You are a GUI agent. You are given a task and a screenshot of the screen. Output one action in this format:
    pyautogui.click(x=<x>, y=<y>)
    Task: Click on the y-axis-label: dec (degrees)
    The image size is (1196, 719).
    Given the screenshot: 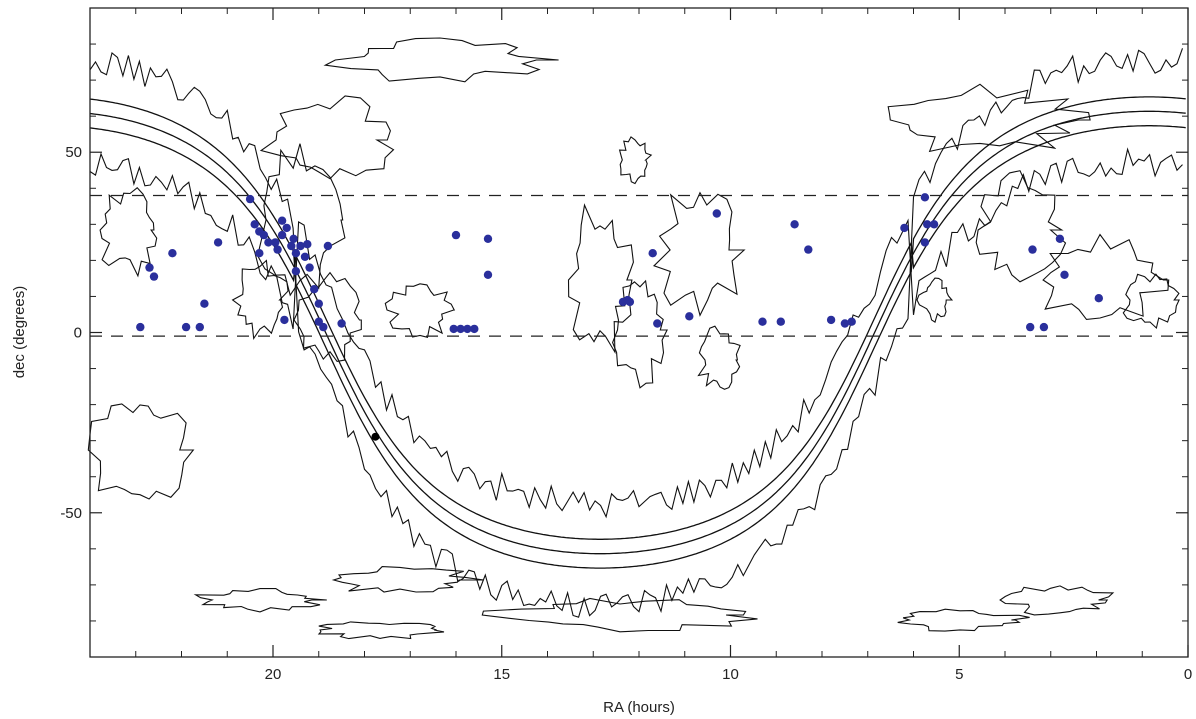 What is the action you would take?
    pyautogui.click(x=19, y=332)
    